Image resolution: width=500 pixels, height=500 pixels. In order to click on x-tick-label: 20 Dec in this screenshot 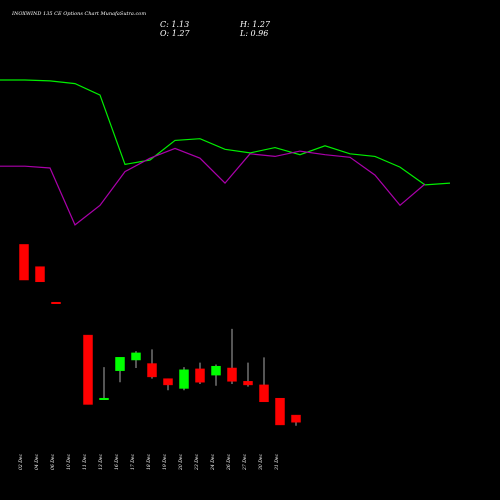, I will do `click(181, 462)`.